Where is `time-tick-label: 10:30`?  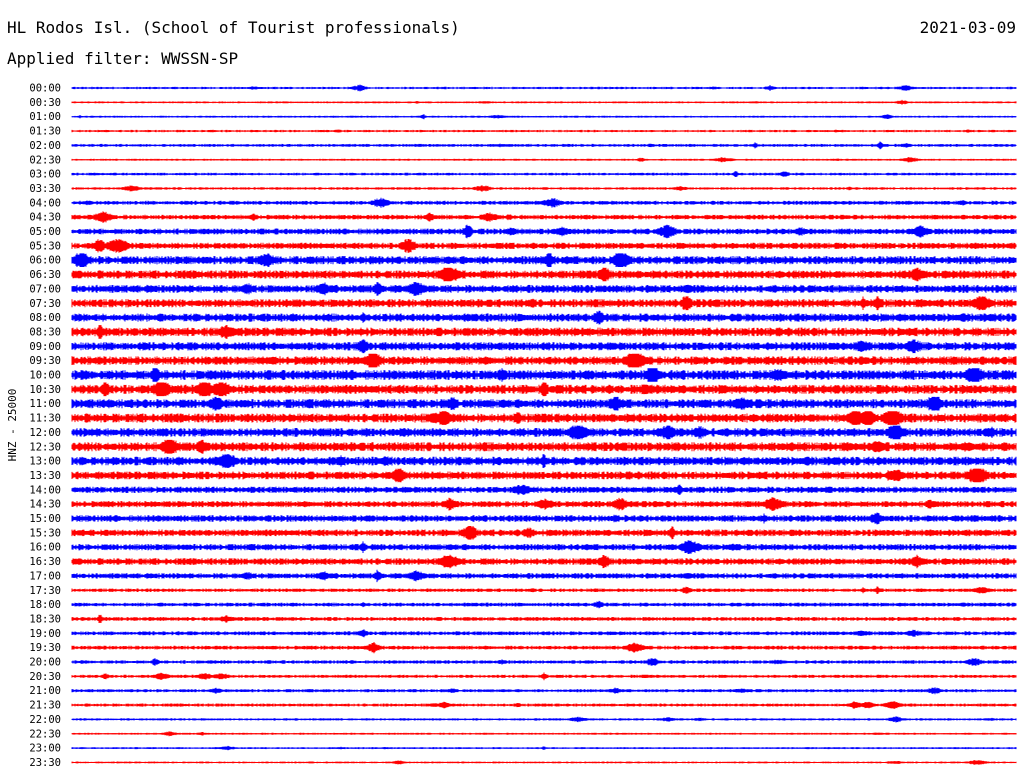
time-tick-label: 10:30 is located at coordinates (45, 390).